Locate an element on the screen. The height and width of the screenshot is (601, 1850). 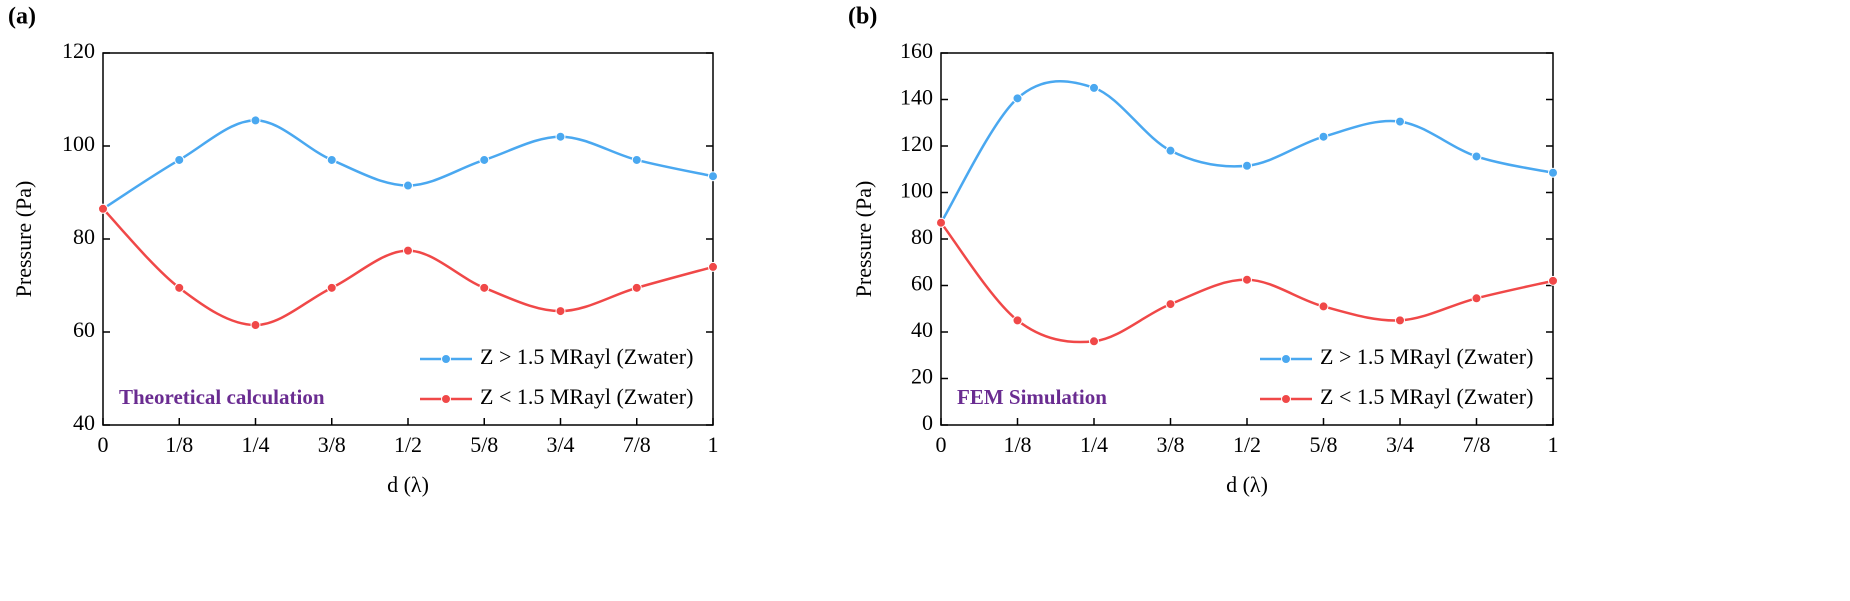
y-tick-label: 20 is located at coordinates (922, 376).